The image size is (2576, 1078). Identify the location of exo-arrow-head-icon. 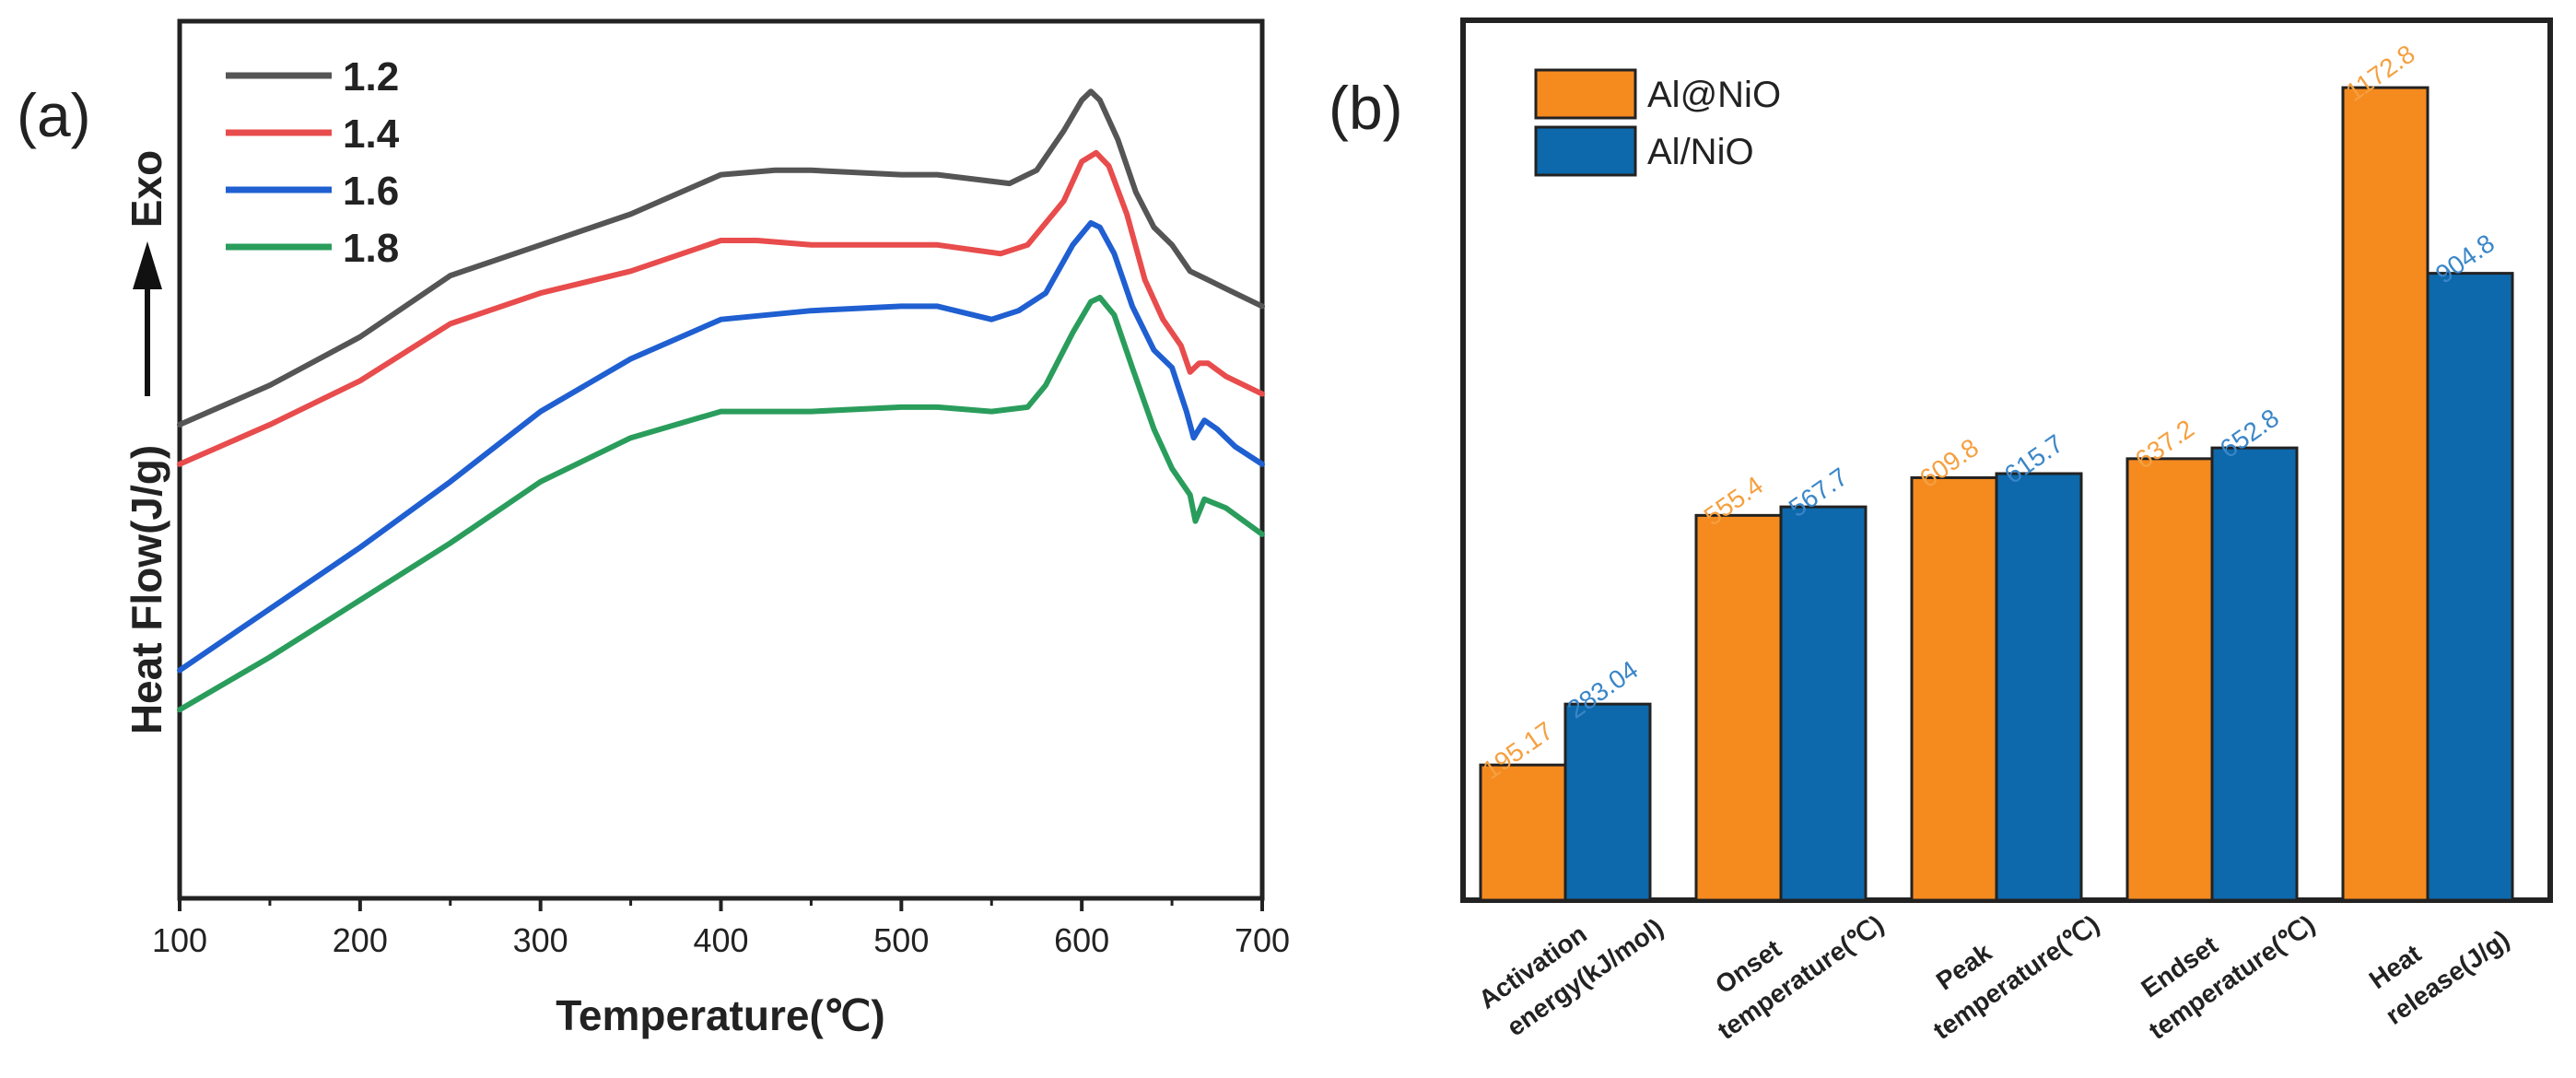
(147, 265).